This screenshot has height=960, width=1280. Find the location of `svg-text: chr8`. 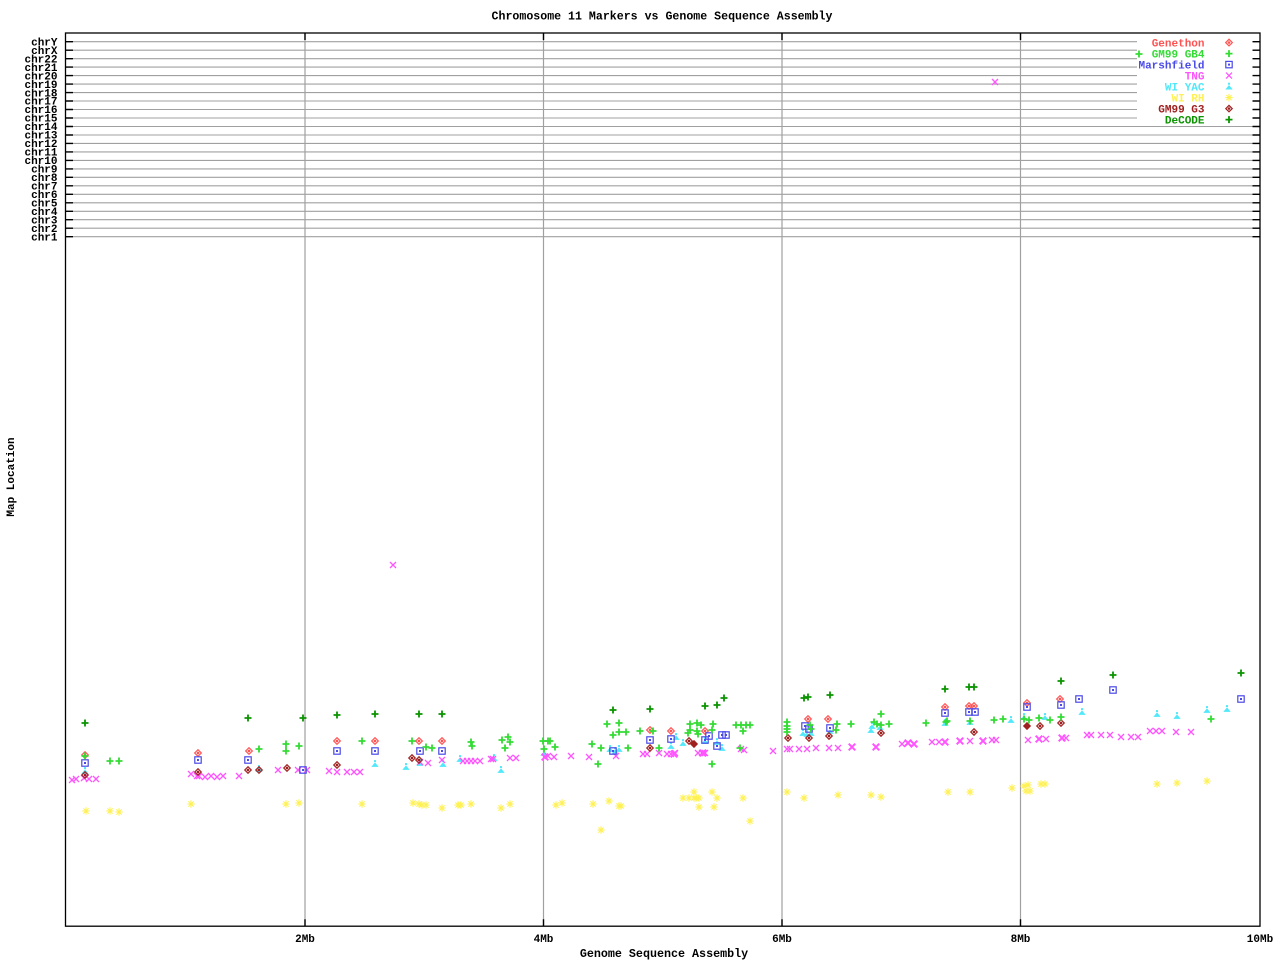

svg-text: chr8 is located at coordinates (44, 179).